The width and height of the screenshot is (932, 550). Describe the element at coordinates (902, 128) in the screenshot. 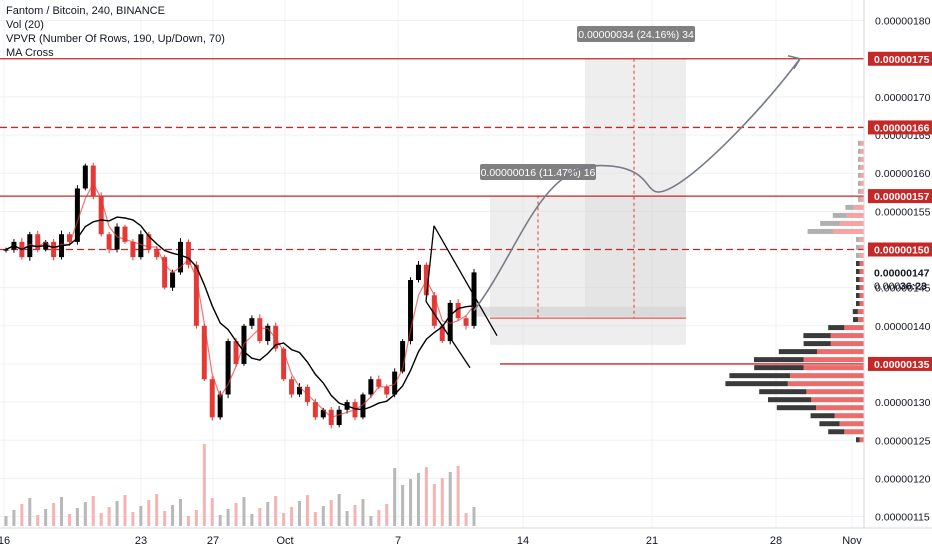

I see `price-level-label: 0.00000166` at that location.